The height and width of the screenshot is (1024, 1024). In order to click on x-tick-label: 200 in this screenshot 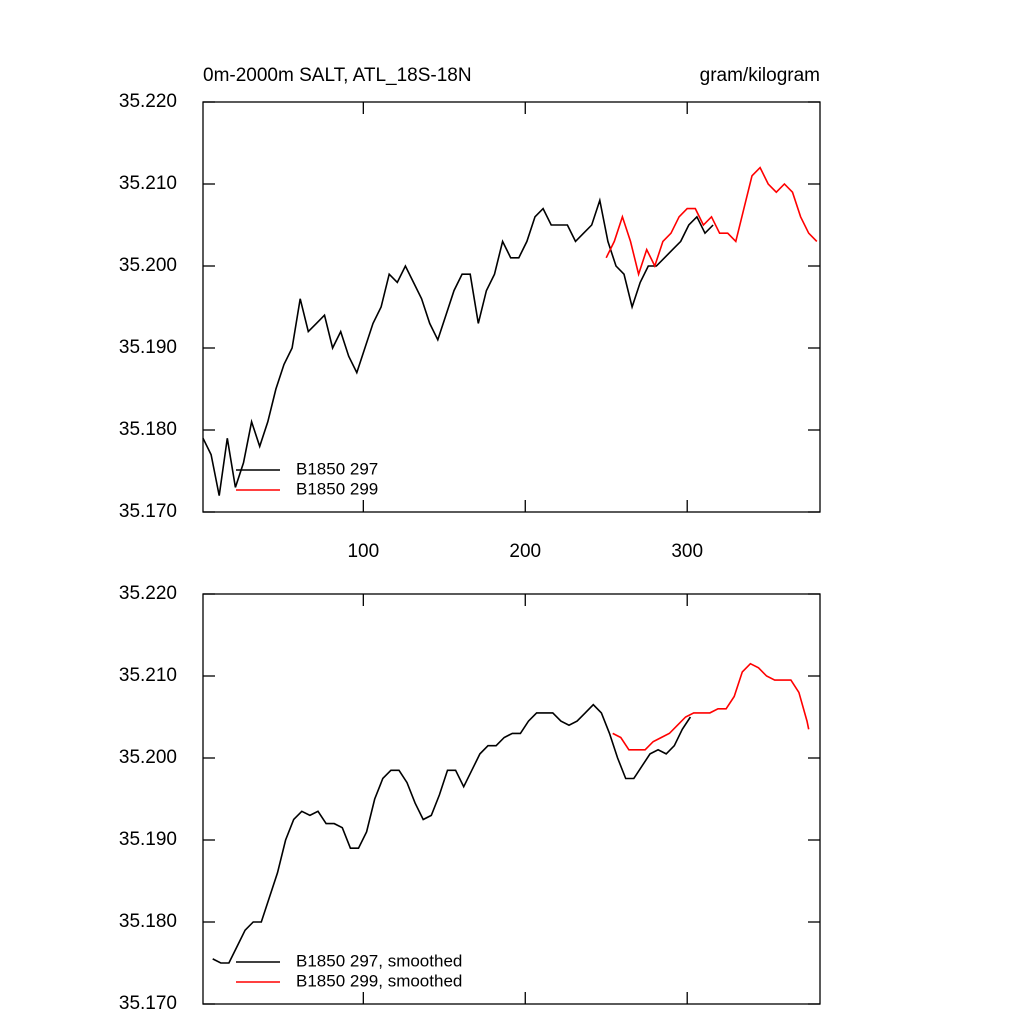, I will do `click(525, 551)`.